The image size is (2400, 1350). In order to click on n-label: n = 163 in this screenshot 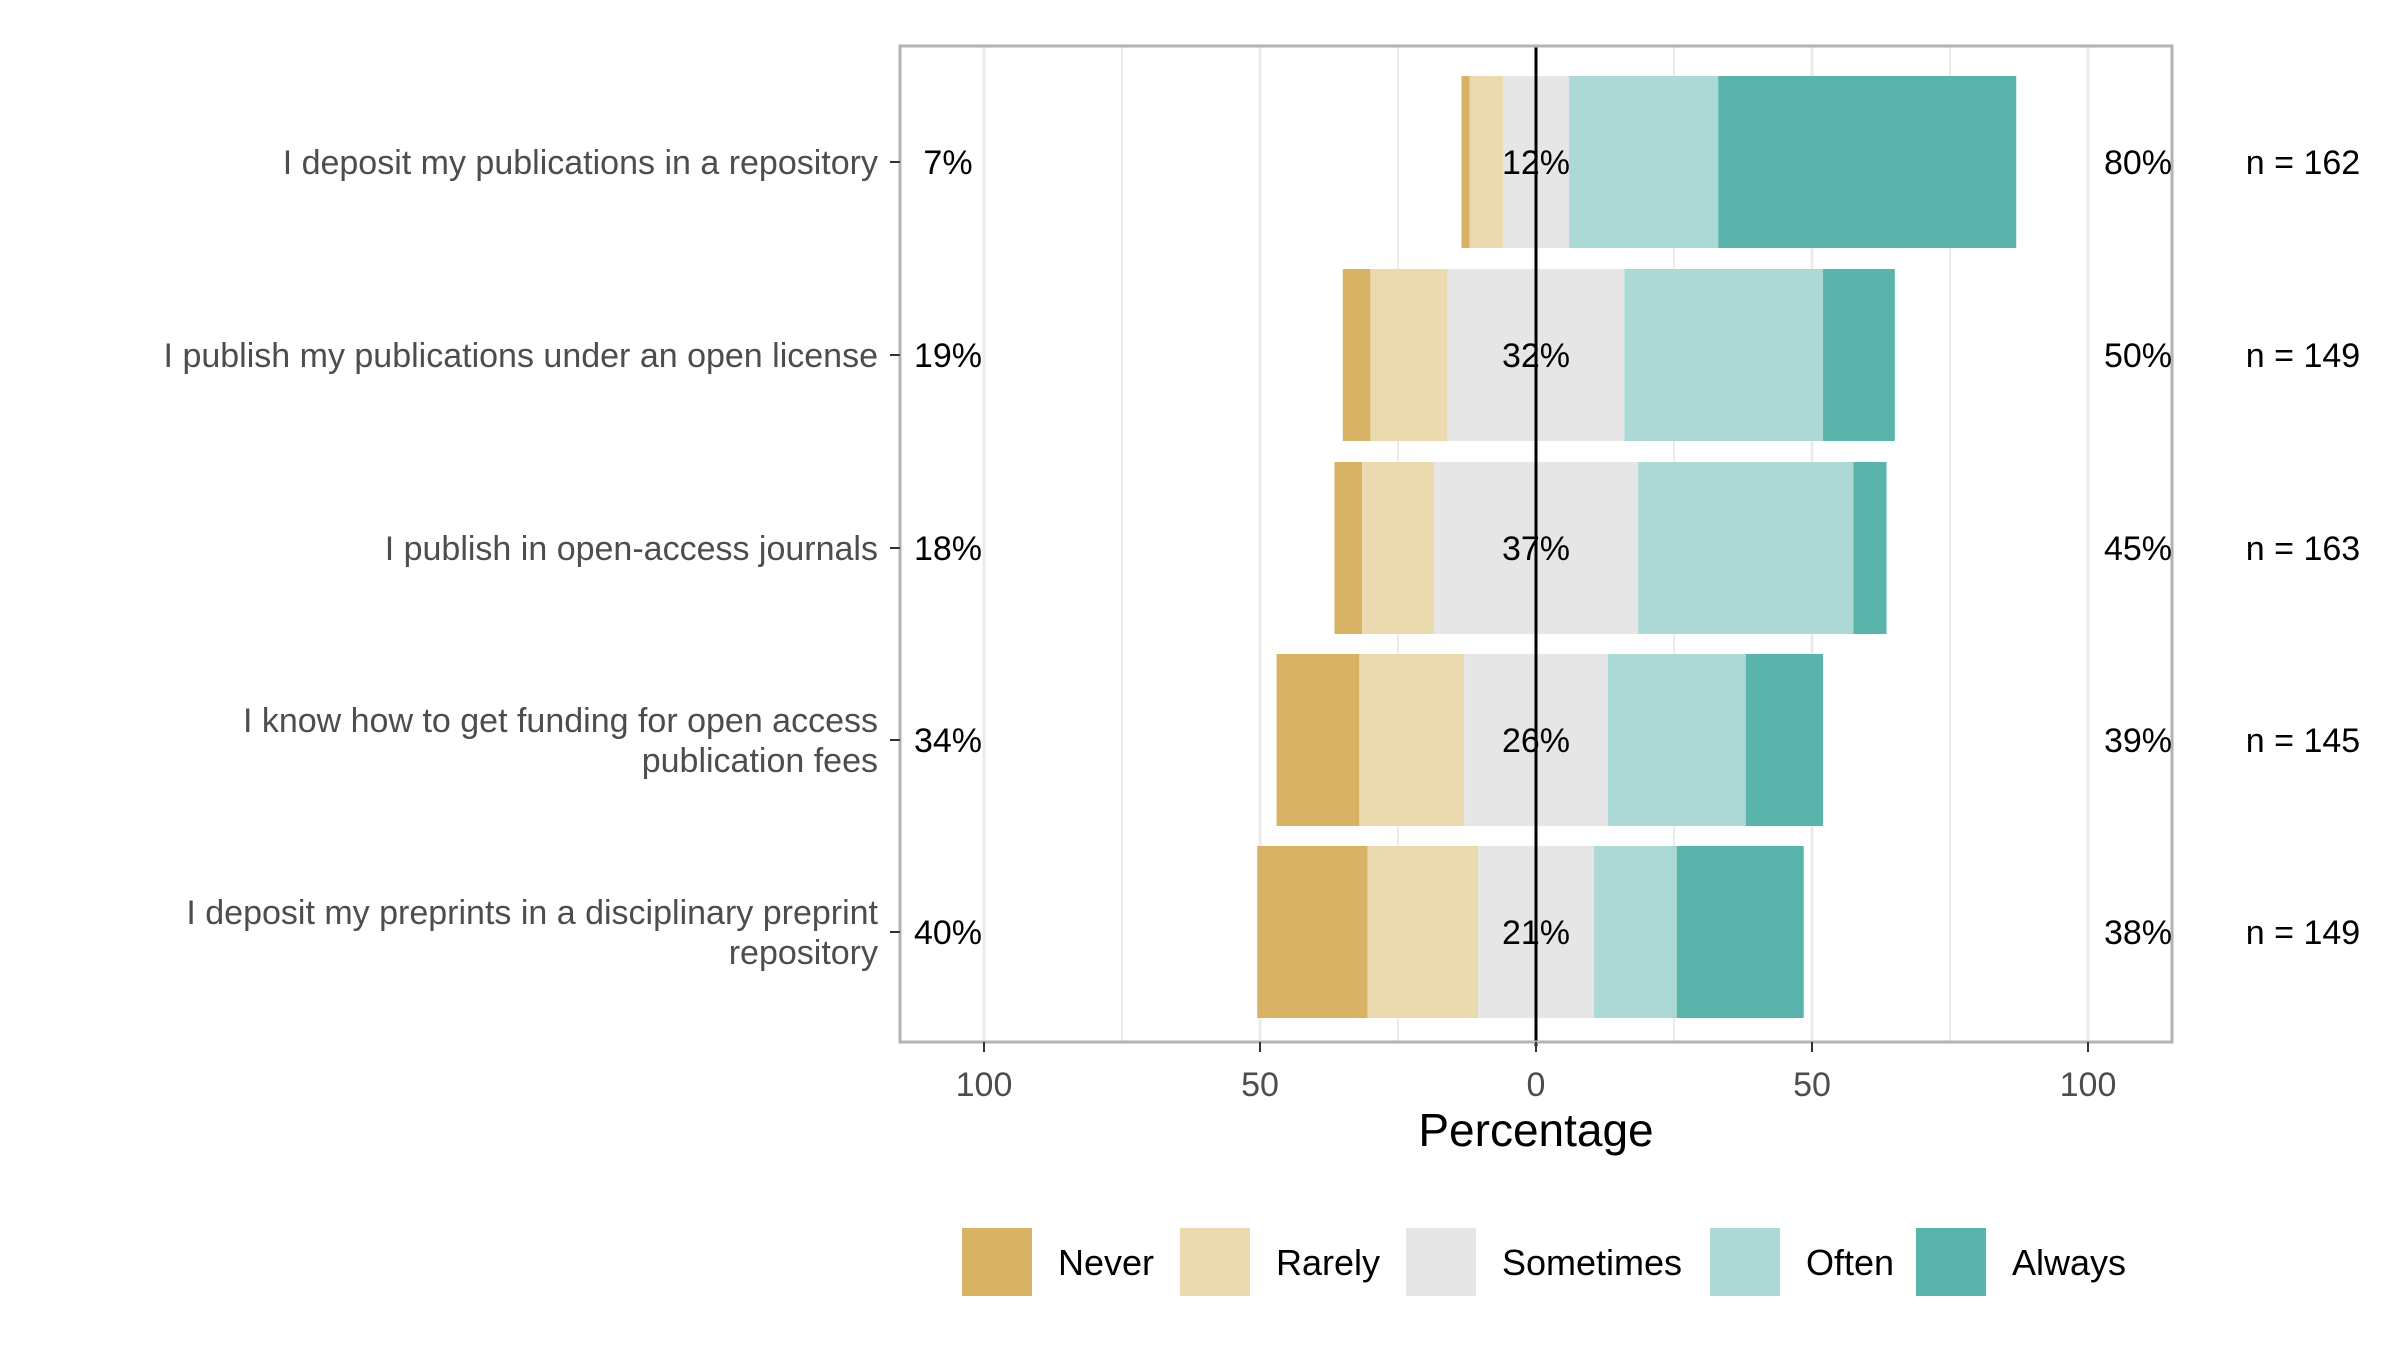, I will do `click(2303, 549)`.